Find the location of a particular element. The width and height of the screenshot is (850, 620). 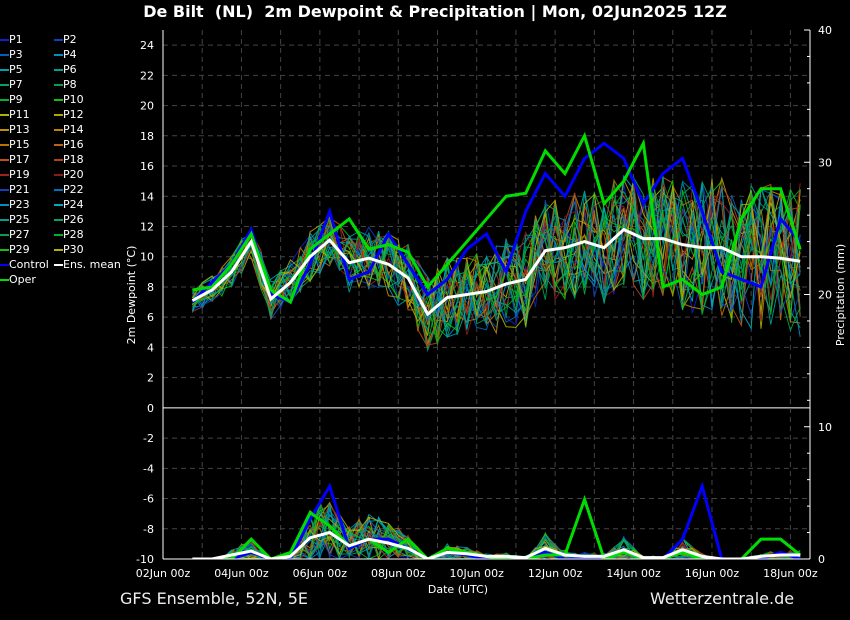

y-tick-label: 2 is located at coordinates (150, 378).